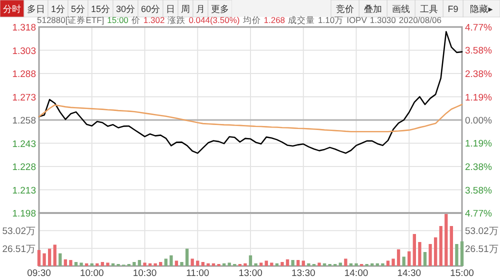 Image resolution: width=500 pixels, height=278 pixels. Describe the element at coordinates (420, 20) in the screenshot. I see `text: 2020/08/06` at that location.